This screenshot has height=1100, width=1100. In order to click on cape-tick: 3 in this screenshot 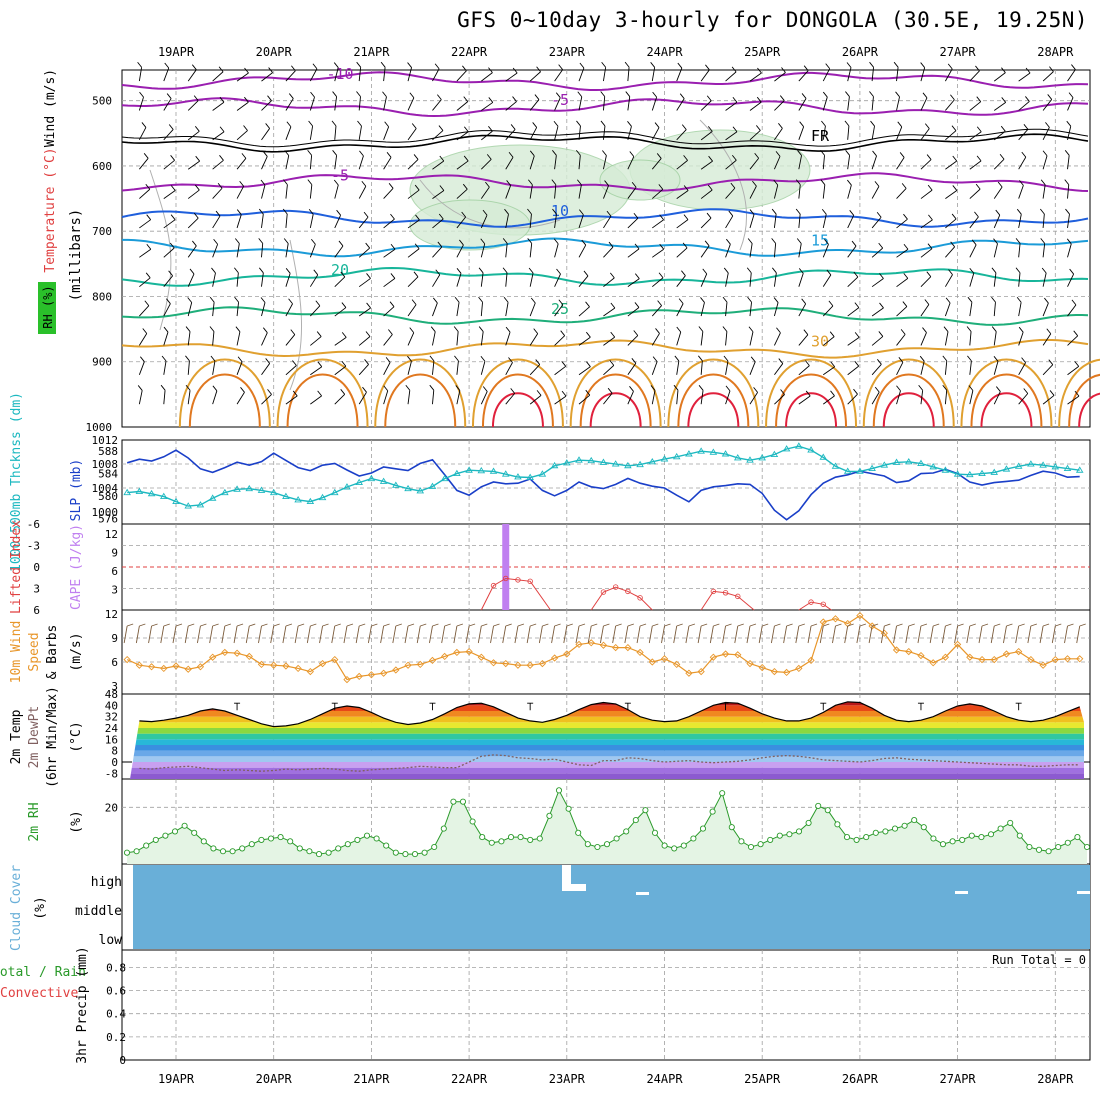, I will do `click(114, 590)`.